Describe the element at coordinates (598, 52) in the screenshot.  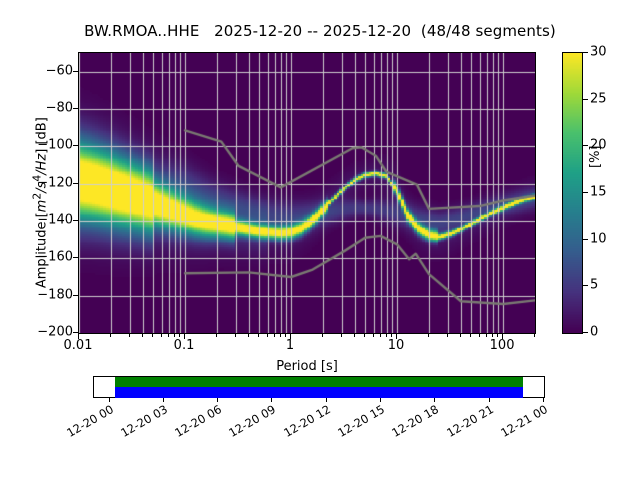
I see `colorbar-tick-label: 30` at that location.